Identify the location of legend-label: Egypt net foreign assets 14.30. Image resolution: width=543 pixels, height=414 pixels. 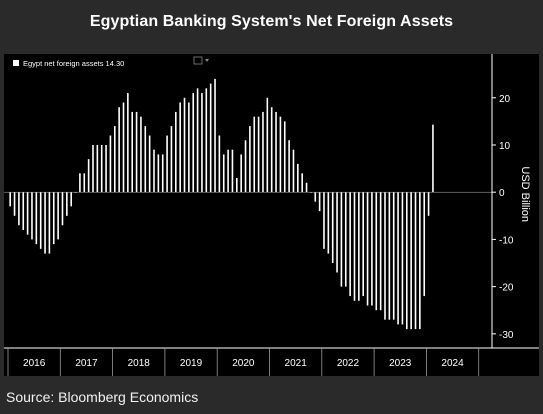
(73, 63).